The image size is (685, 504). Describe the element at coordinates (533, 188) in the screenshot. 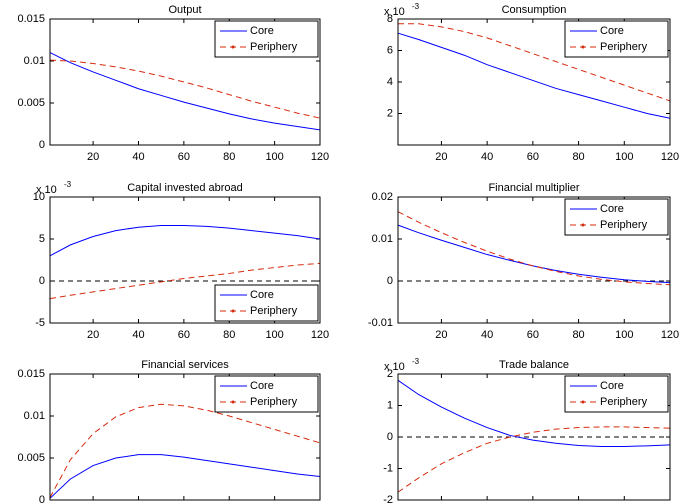

I see `subplot-title: Financial multiplier` at that location.